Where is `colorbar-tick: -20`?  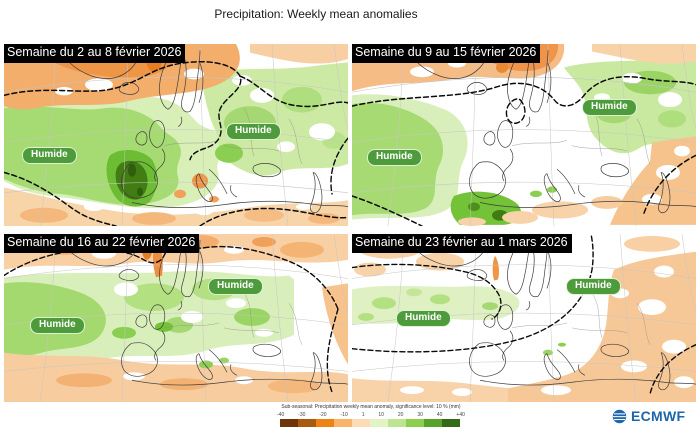 colorbar-tick: -20 is located at coordinates (323, 415).